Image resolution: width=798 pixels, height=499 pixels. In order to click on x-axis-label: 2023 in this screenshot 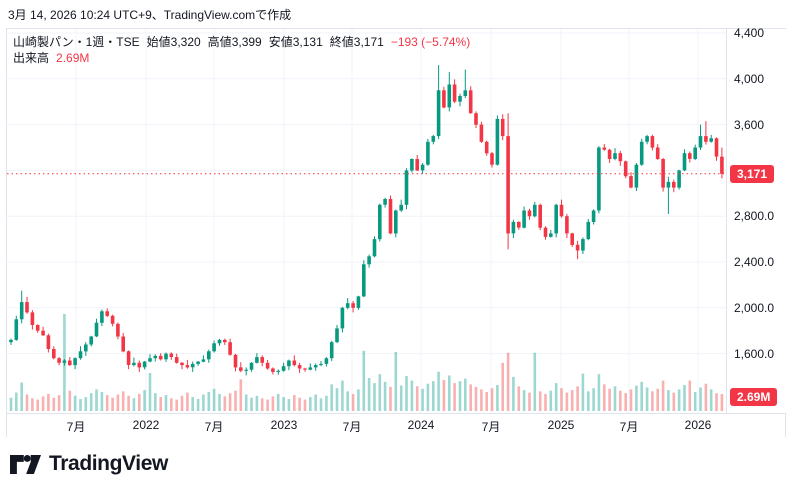, I will do `click(284, 425)`.